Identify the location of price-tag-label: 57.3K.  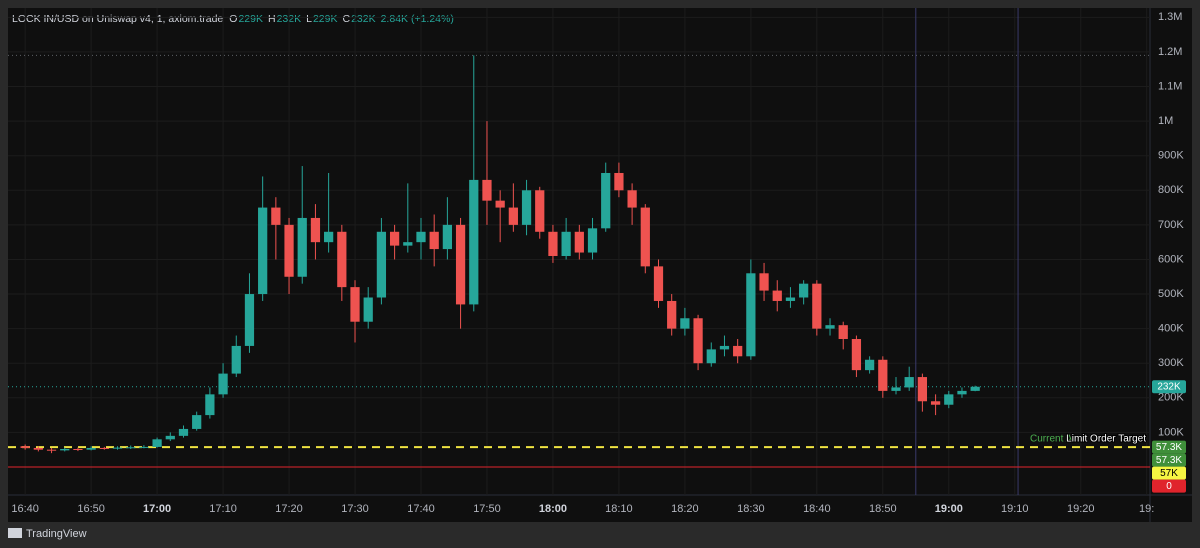
(1169, 447).